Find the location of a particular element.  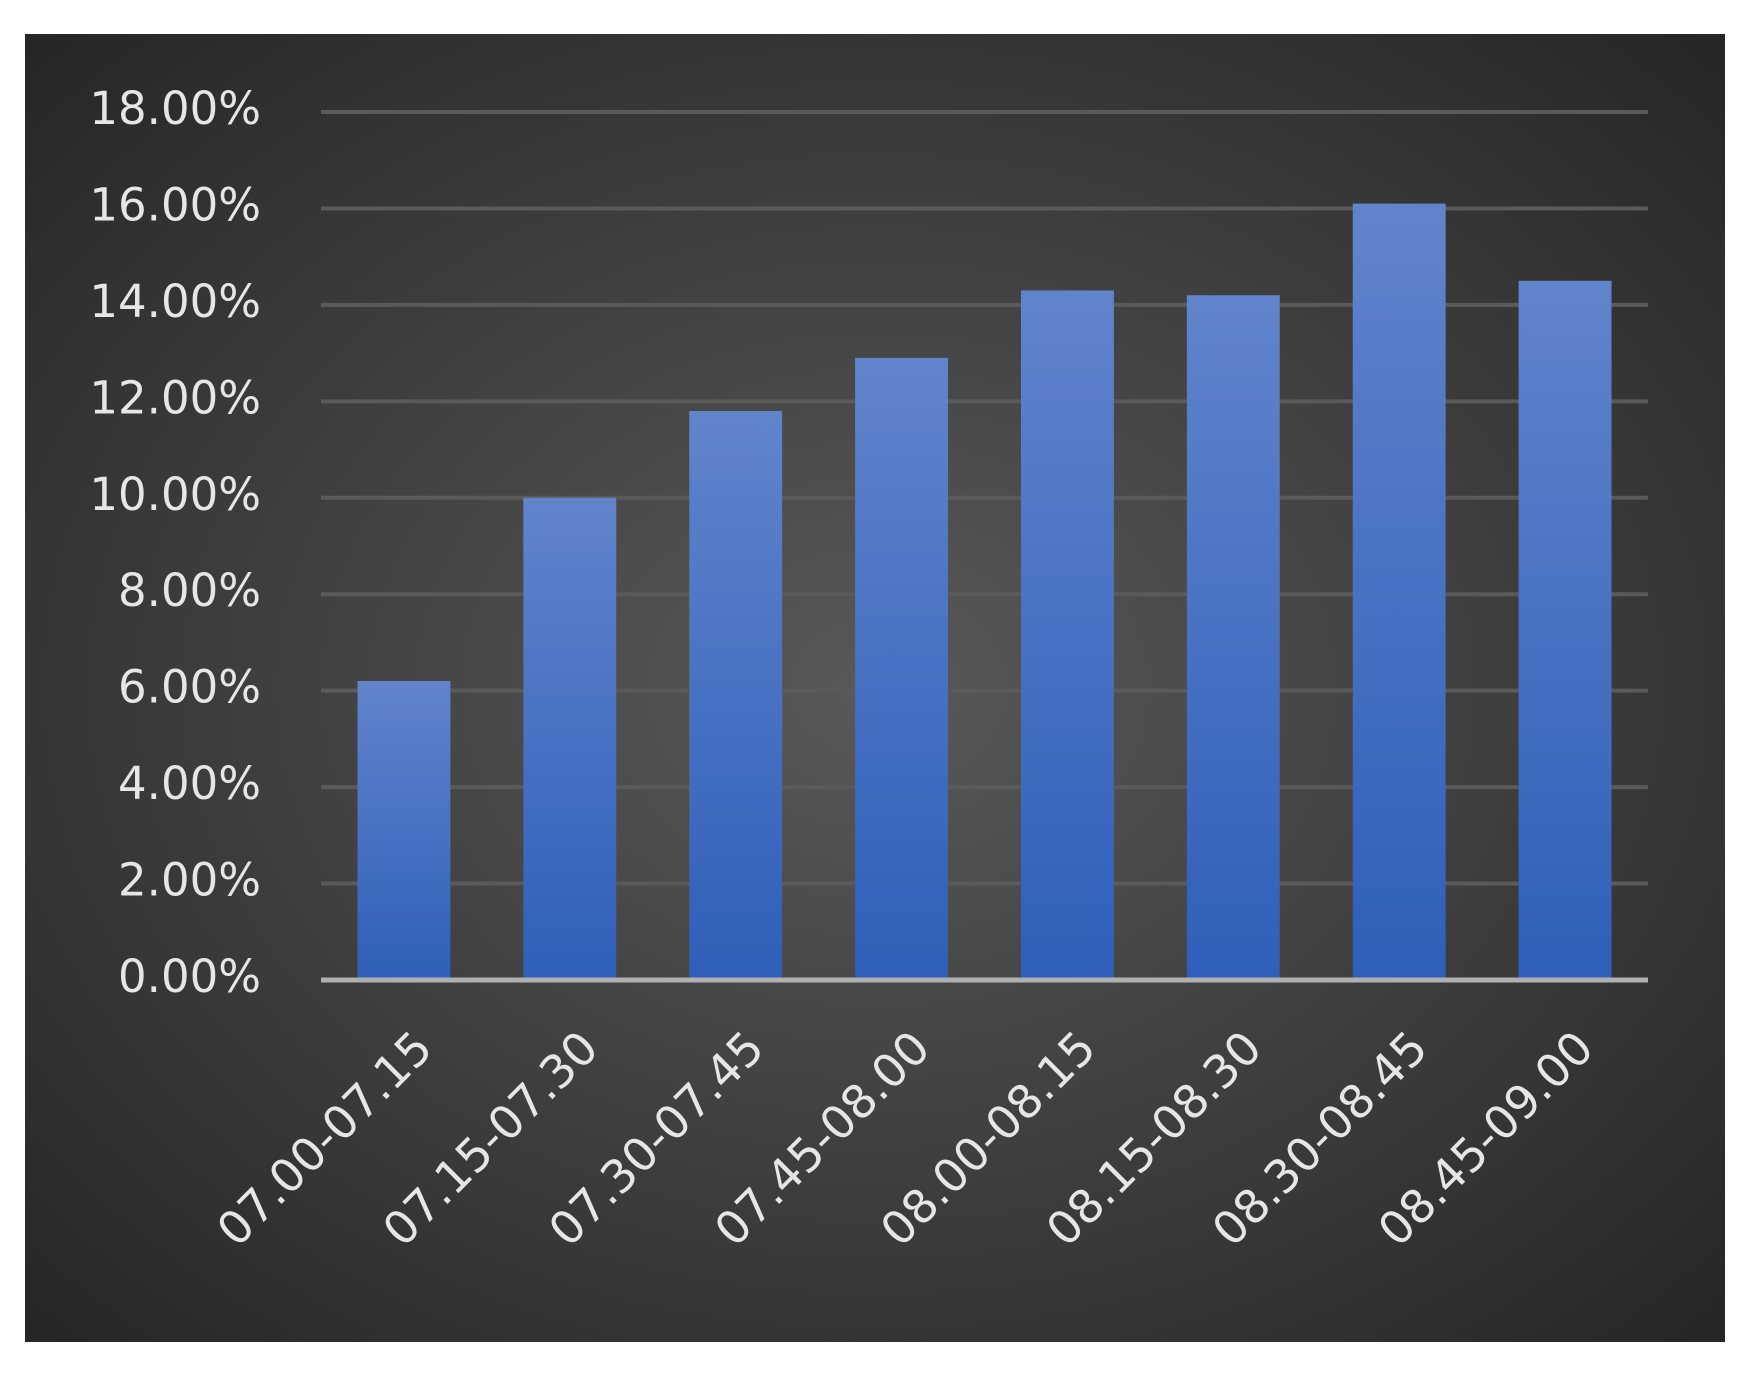

y-tick-label: 6.00% is located at coordinates (189, 687).